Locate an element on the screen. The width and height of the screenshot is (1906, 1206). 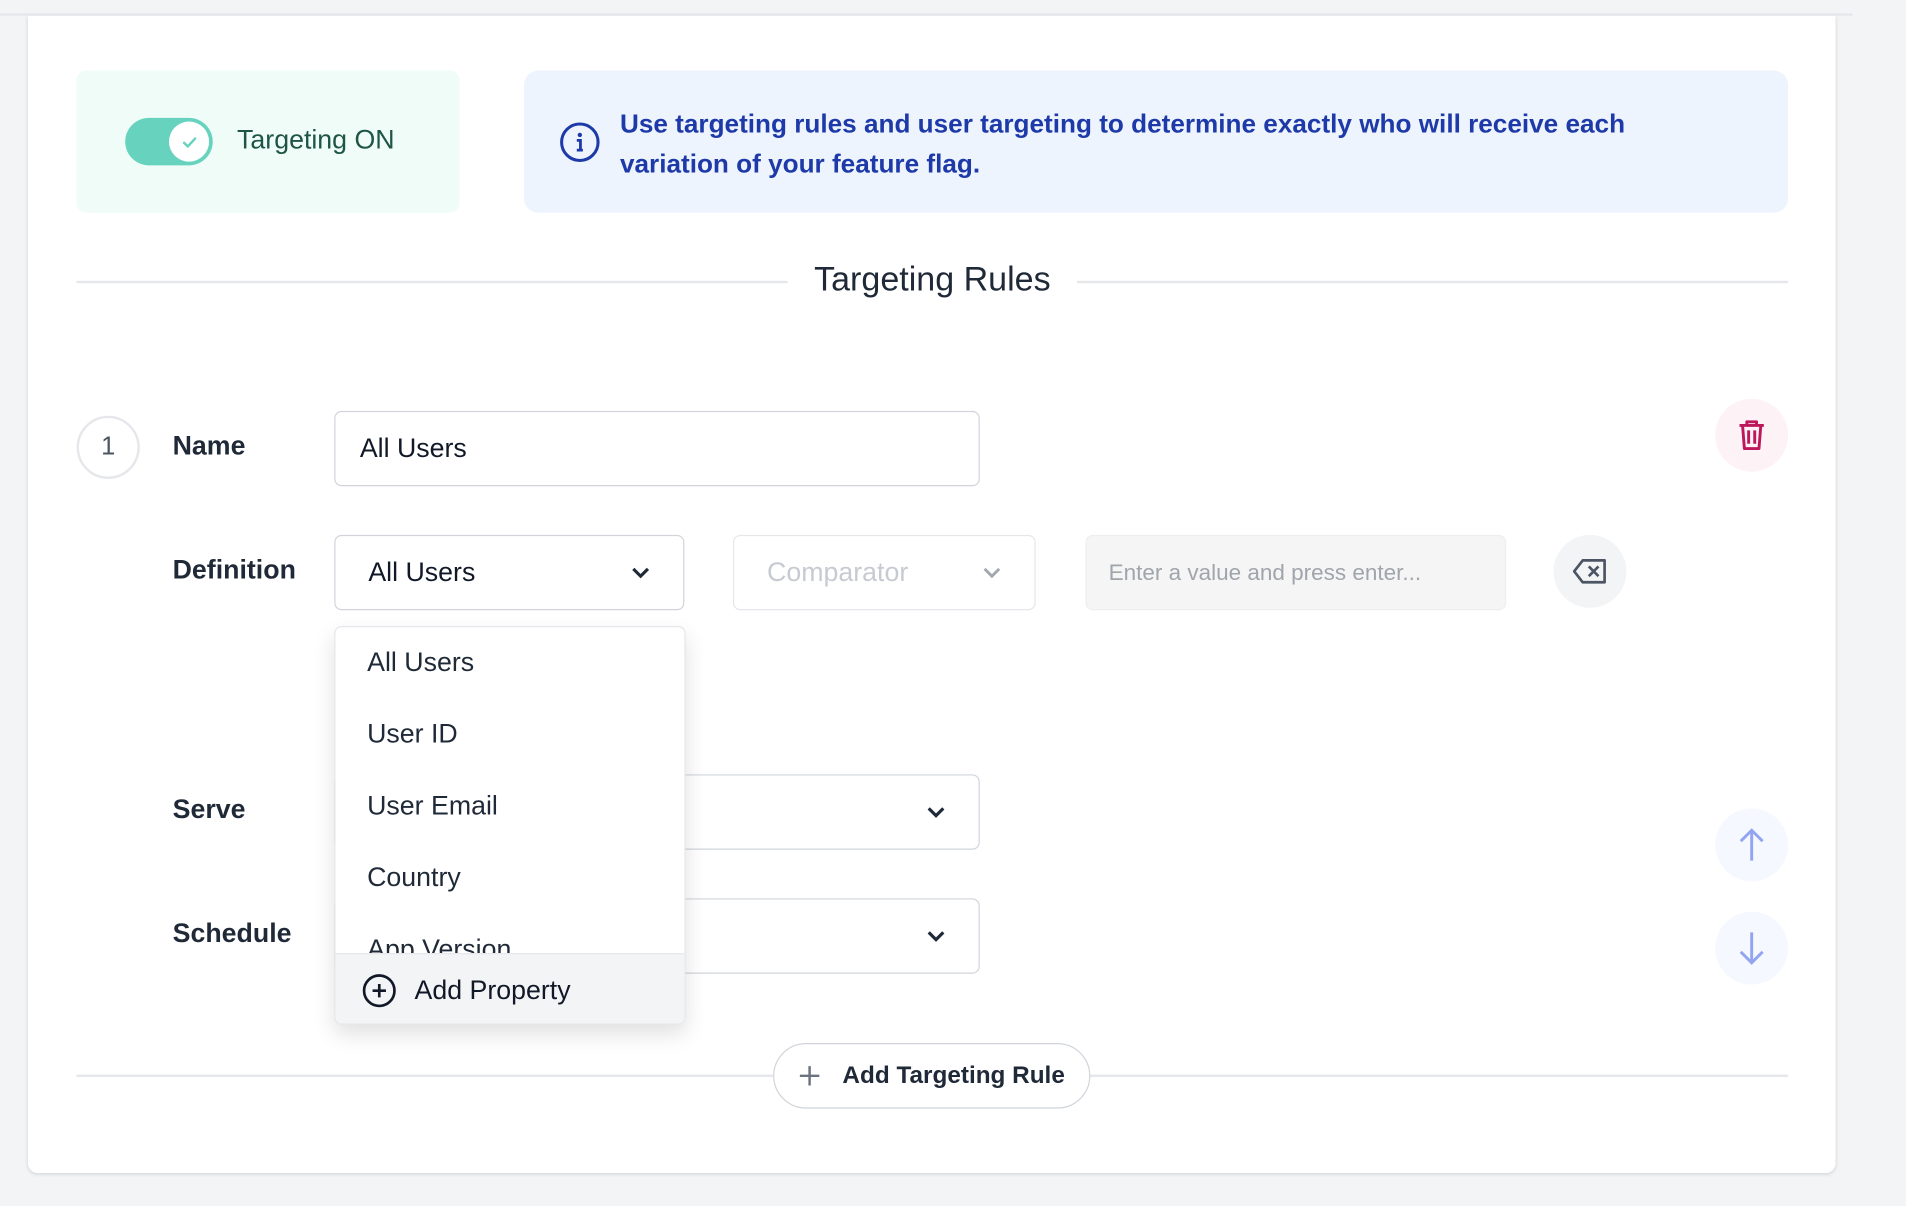
dropdown-option-user-email: User Email is located at coordinates (432, 805).